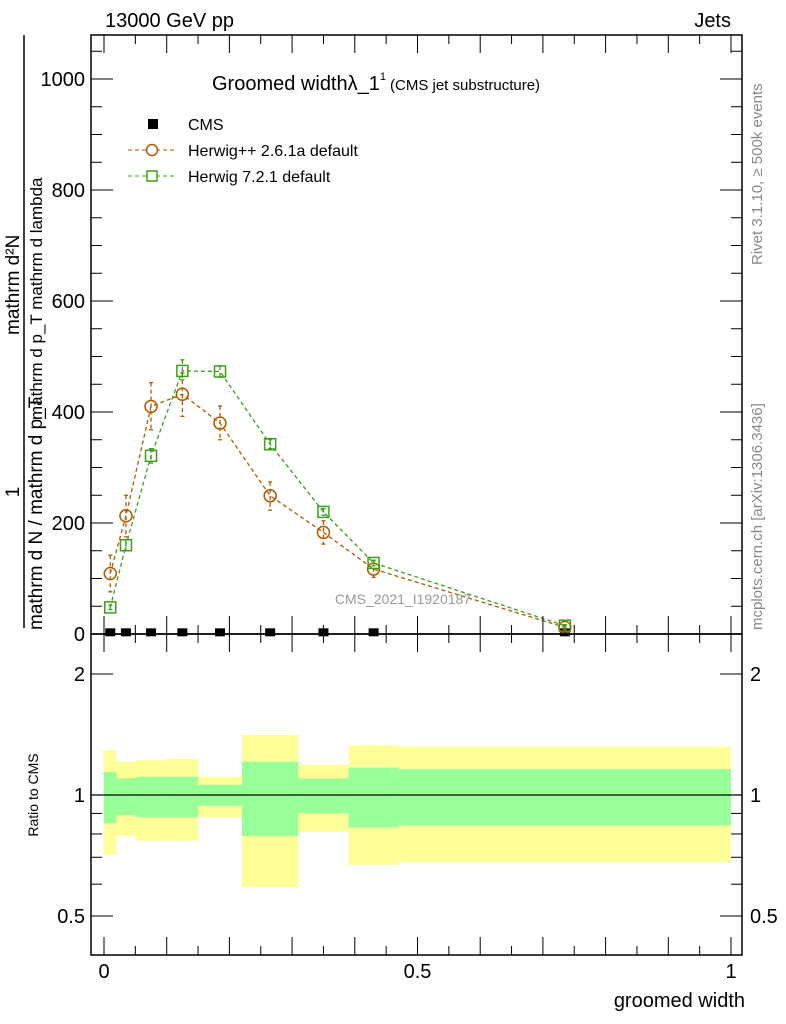  Describe the element at coordinates (36, 298) in the screenshot. I see `ylabel-den-top: mathrm d p_T mathrm d lambda` at that location.